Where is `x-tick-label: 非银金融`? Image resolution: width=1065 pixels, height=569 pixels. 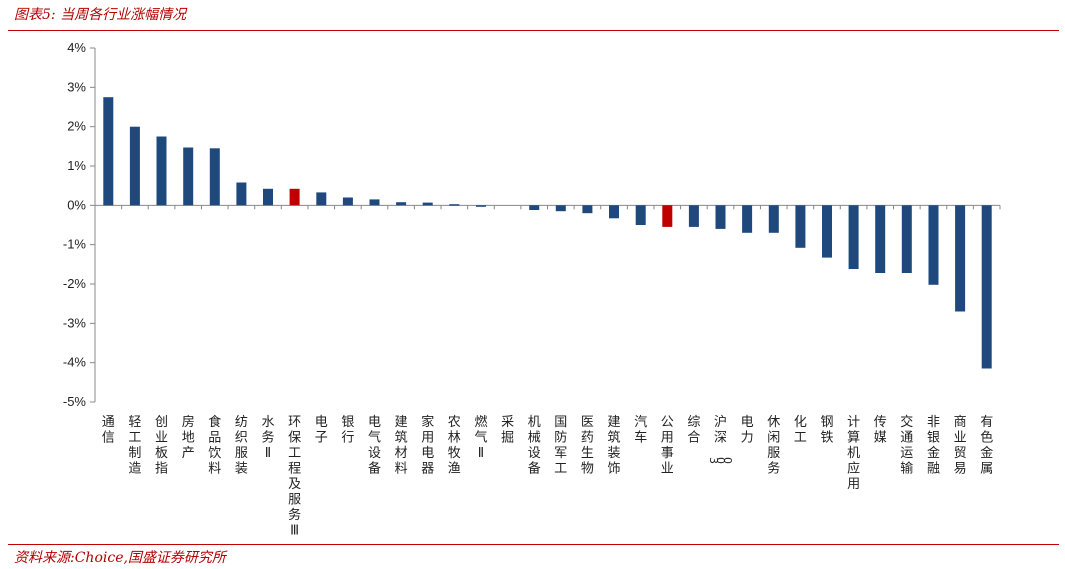
x-tick-label: 非银金融 is located at coordinates (933, 446).